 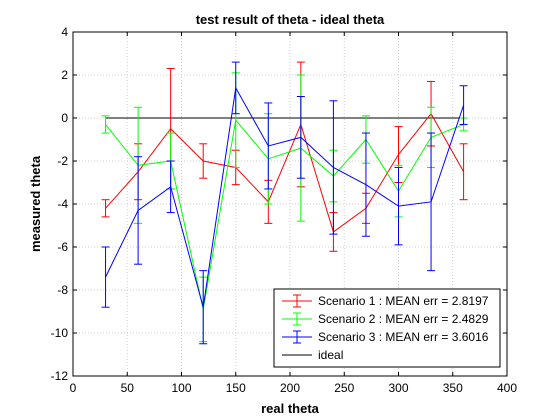 What do you see at coordinates (64, 32) in the screenshot?
I see `y-tick-label: 4` at bounding box center [64, 32].